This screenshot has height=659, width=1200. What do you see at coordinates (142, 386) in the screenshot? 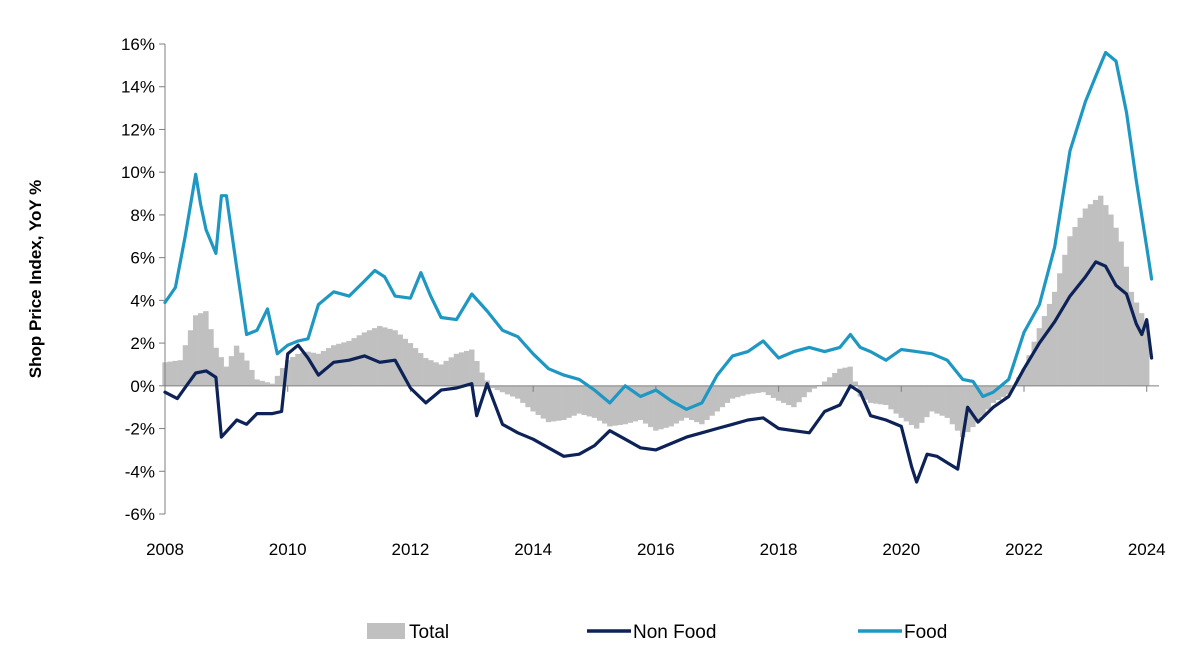
I see `y-tick-label-8: 0%` at bounding box center [142, 386].